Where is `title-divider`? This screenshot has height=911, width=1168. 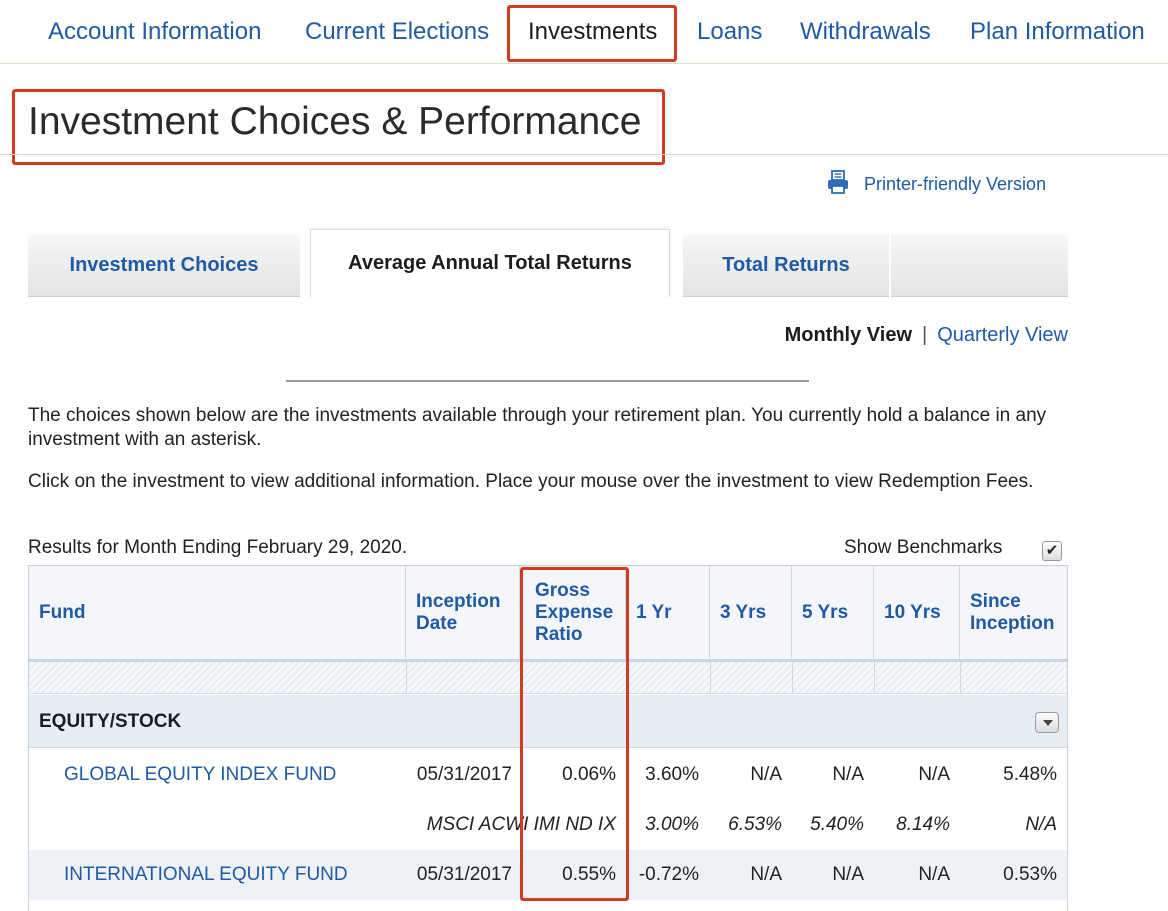 title-divider is located at coordinates (584, 154).